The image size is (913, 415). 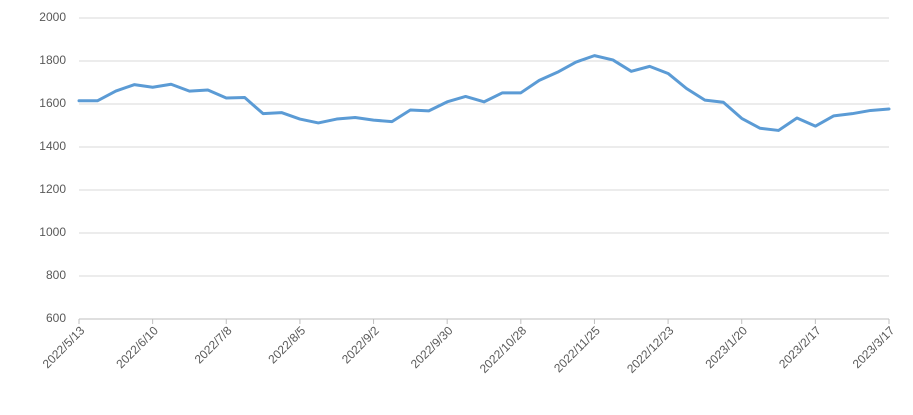 I want to click on x-tick-label: 2022/12/23, so click(x=650, y=349).